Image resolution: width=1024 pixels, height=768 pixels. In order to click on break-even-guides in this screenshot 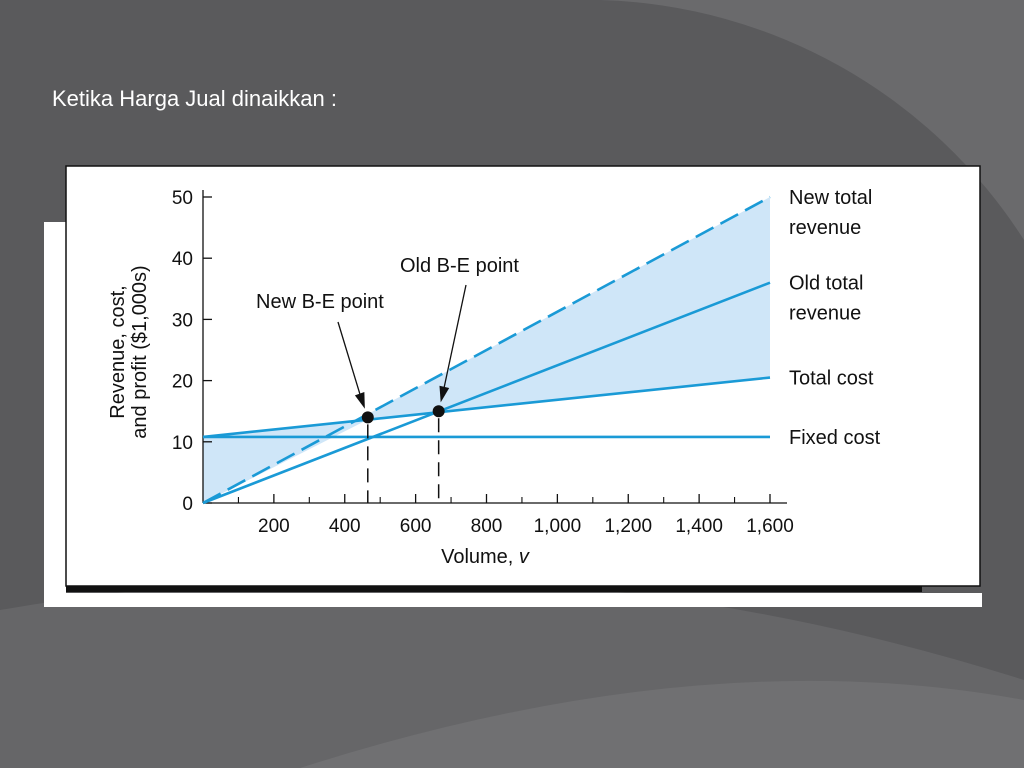, I will do `click(403, 460)`.